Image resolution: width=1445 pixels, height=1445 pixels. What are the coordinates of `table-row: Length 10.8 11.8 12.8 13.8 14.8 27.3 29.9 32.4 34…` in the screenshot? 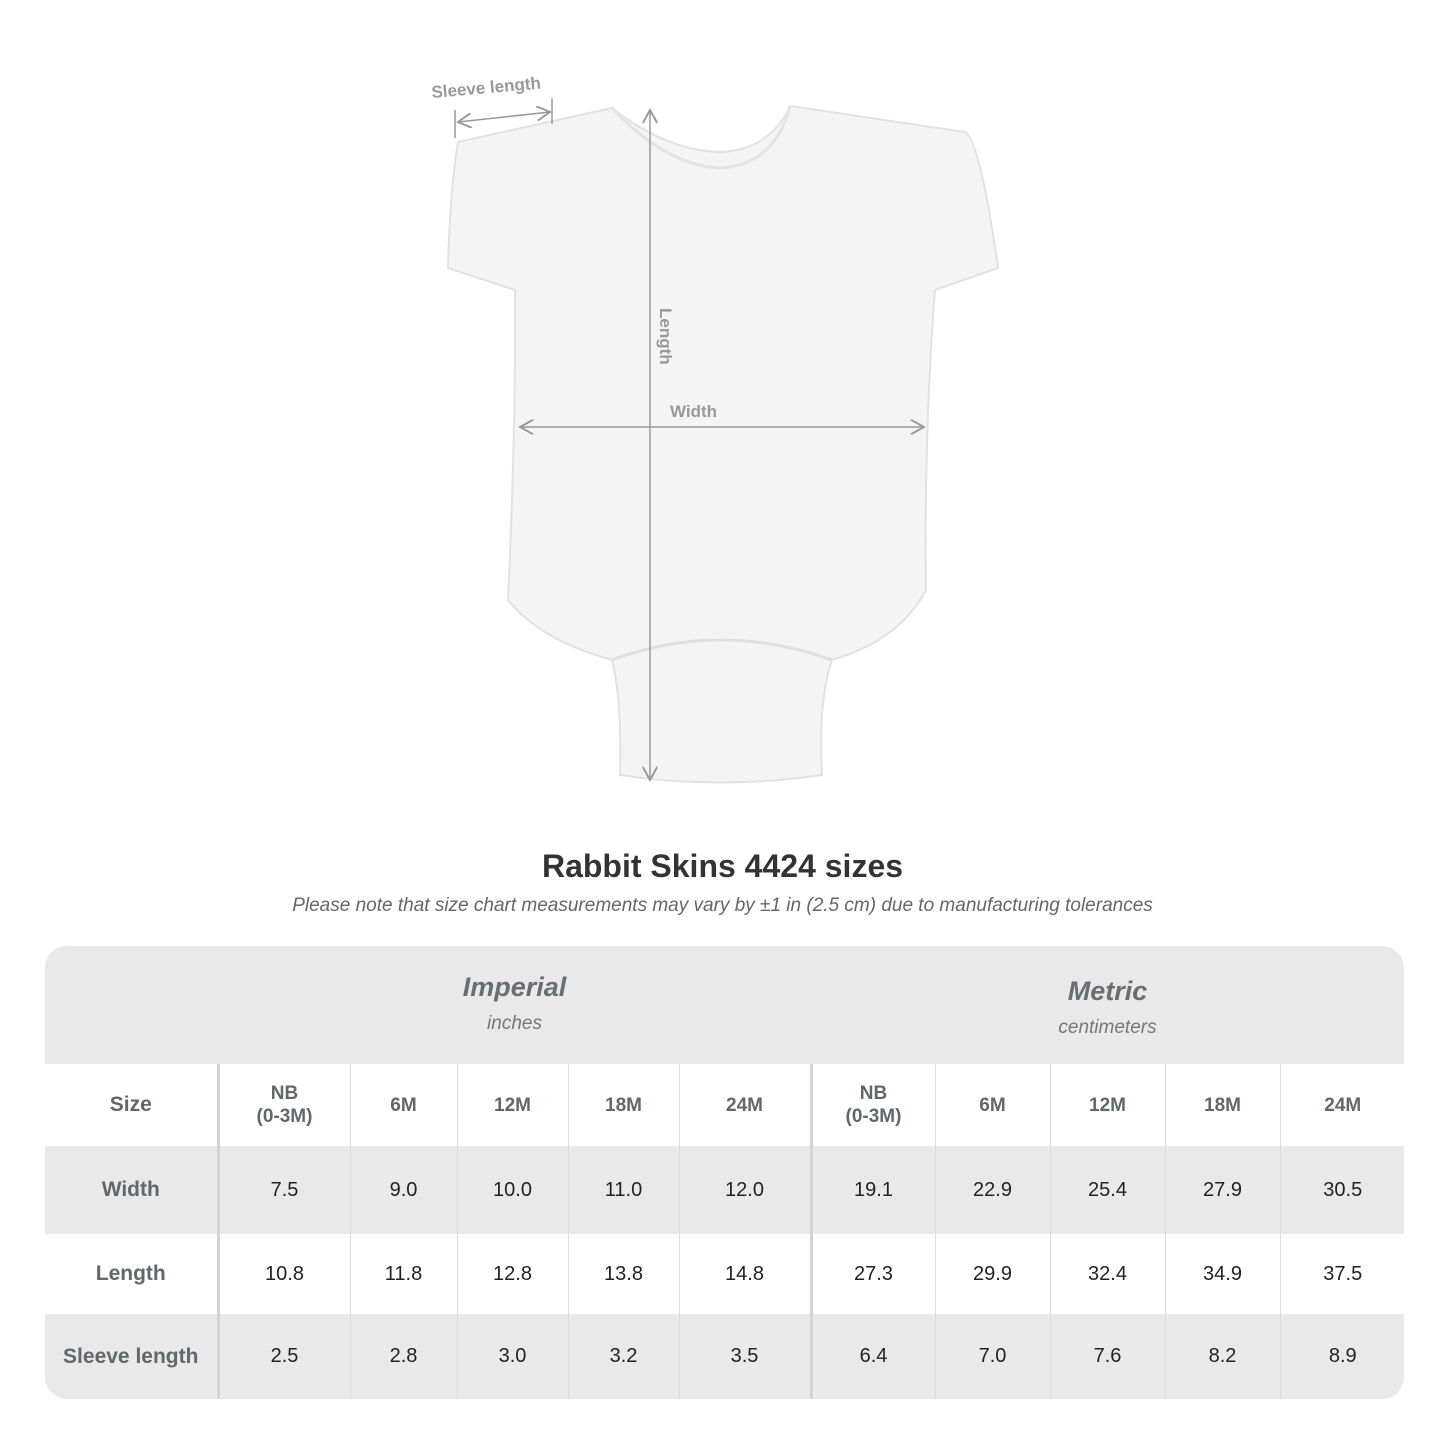 It's located at (724, 1274).